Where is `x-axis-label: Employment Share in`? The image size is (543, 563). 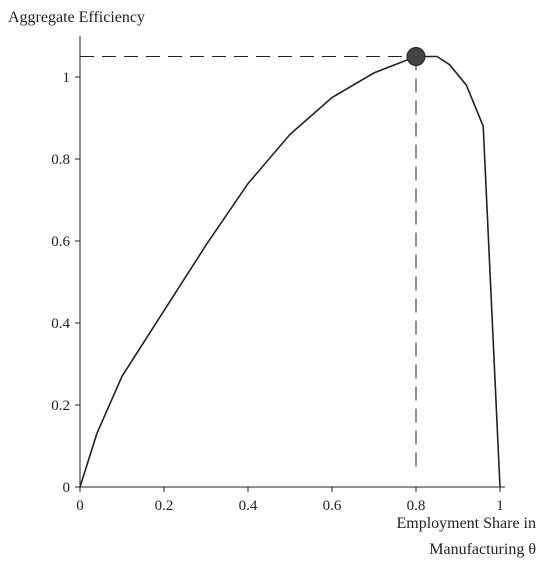 x-axis-label: Employment Share in is located at coordinates (466, 523).